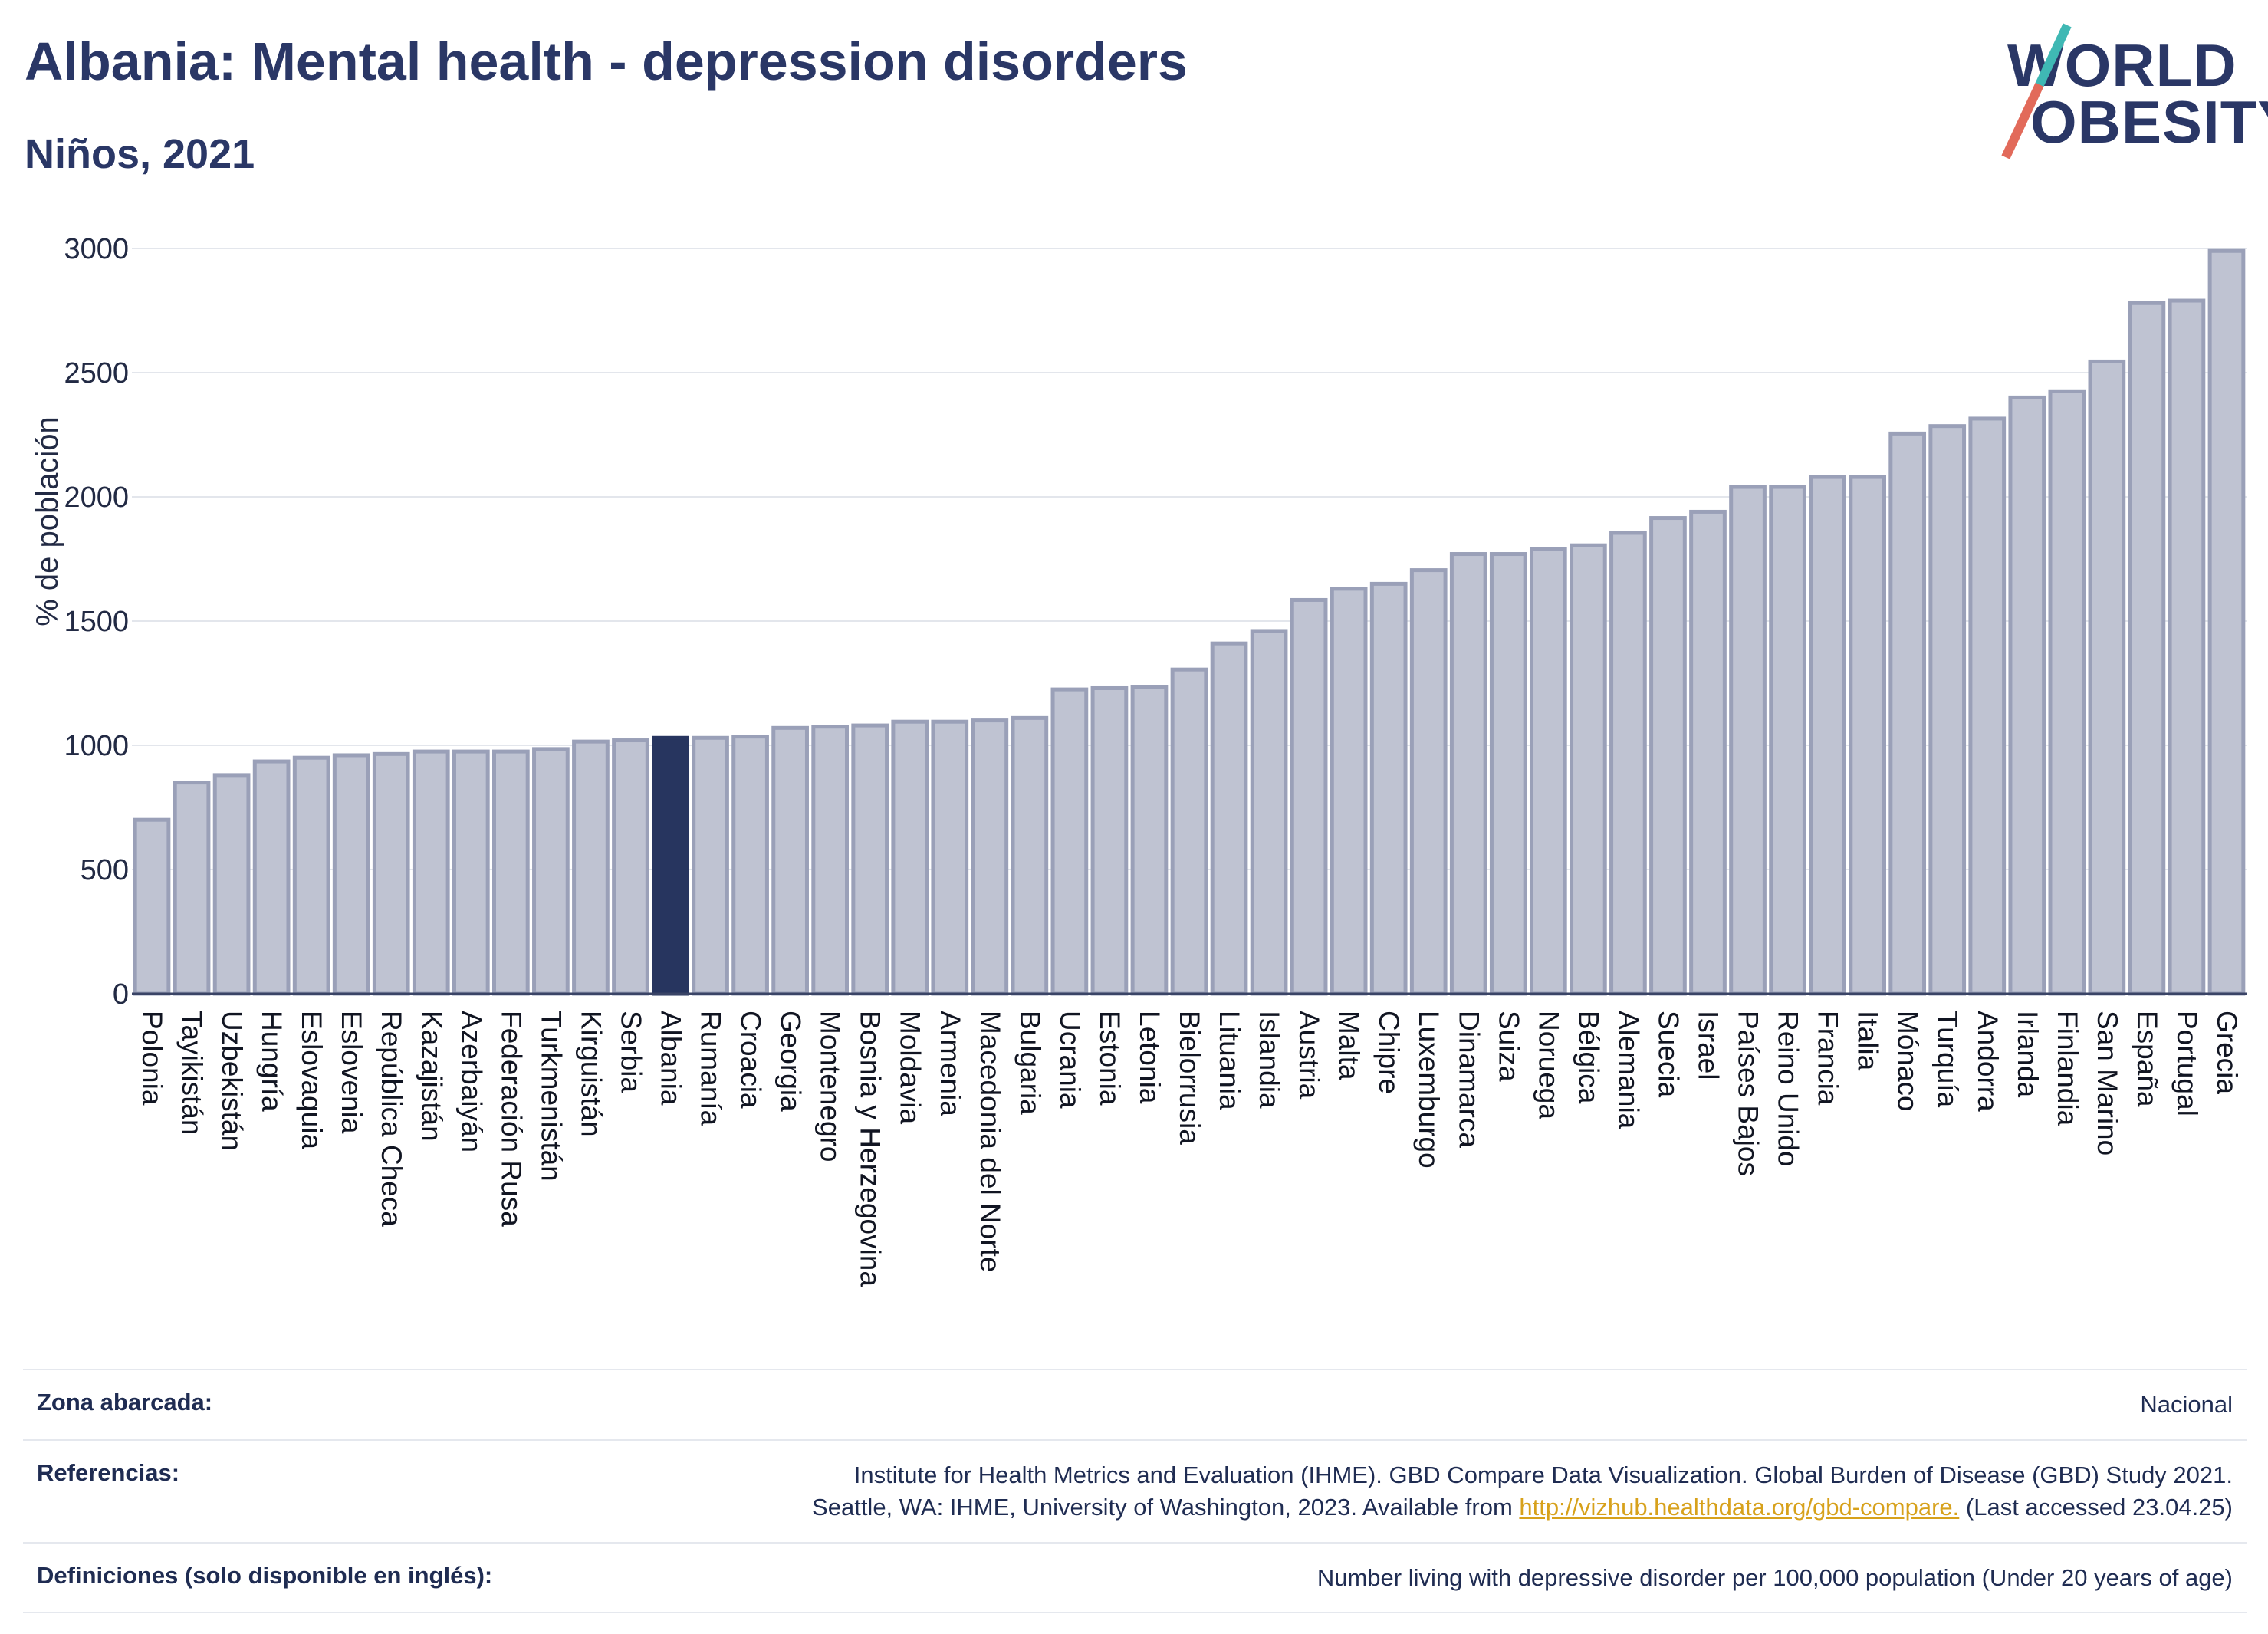 The width and height of the screenshot is (2268, 1634). What do you see at coordinates (2147, 1059) in the screenshot?
I see `x-tick-label: España` at bounding box center [2147, 1059].